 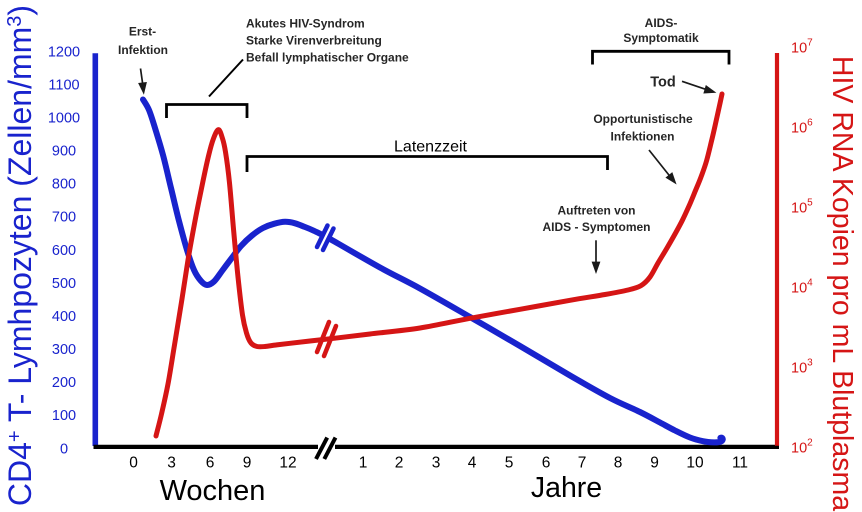 I want to click on svg-text:HIV RNA Kopien pro mL Blutplas: HIV RNA Kopien pro mL Blutplasma, so click(x=842, y=283).